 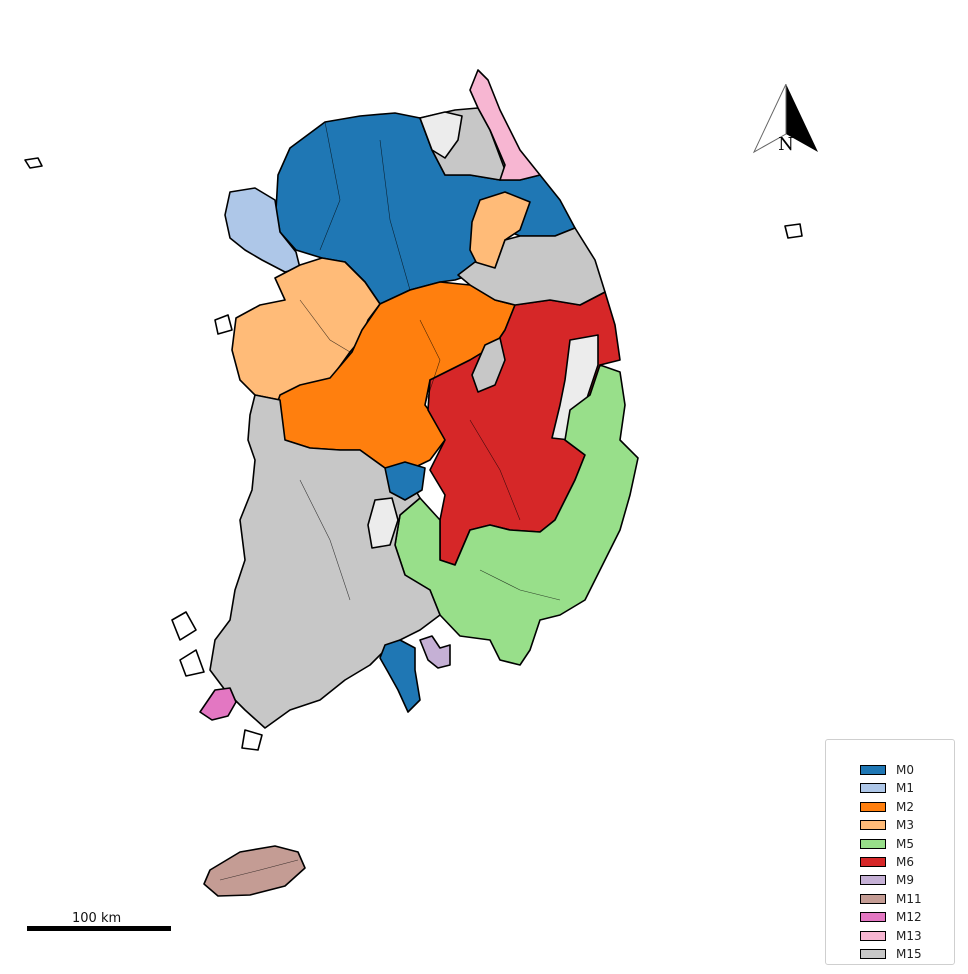 I want to click on legend-label: M5, so click(x=905, y=843).